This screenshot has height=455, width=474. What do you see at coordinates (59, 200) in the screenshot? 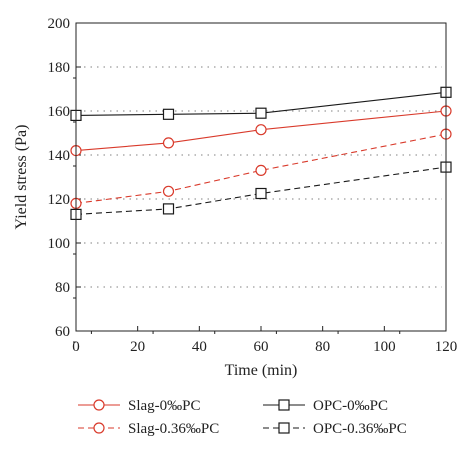
I see `y-tick-label-120: 120` at bounding box center [59, 200].